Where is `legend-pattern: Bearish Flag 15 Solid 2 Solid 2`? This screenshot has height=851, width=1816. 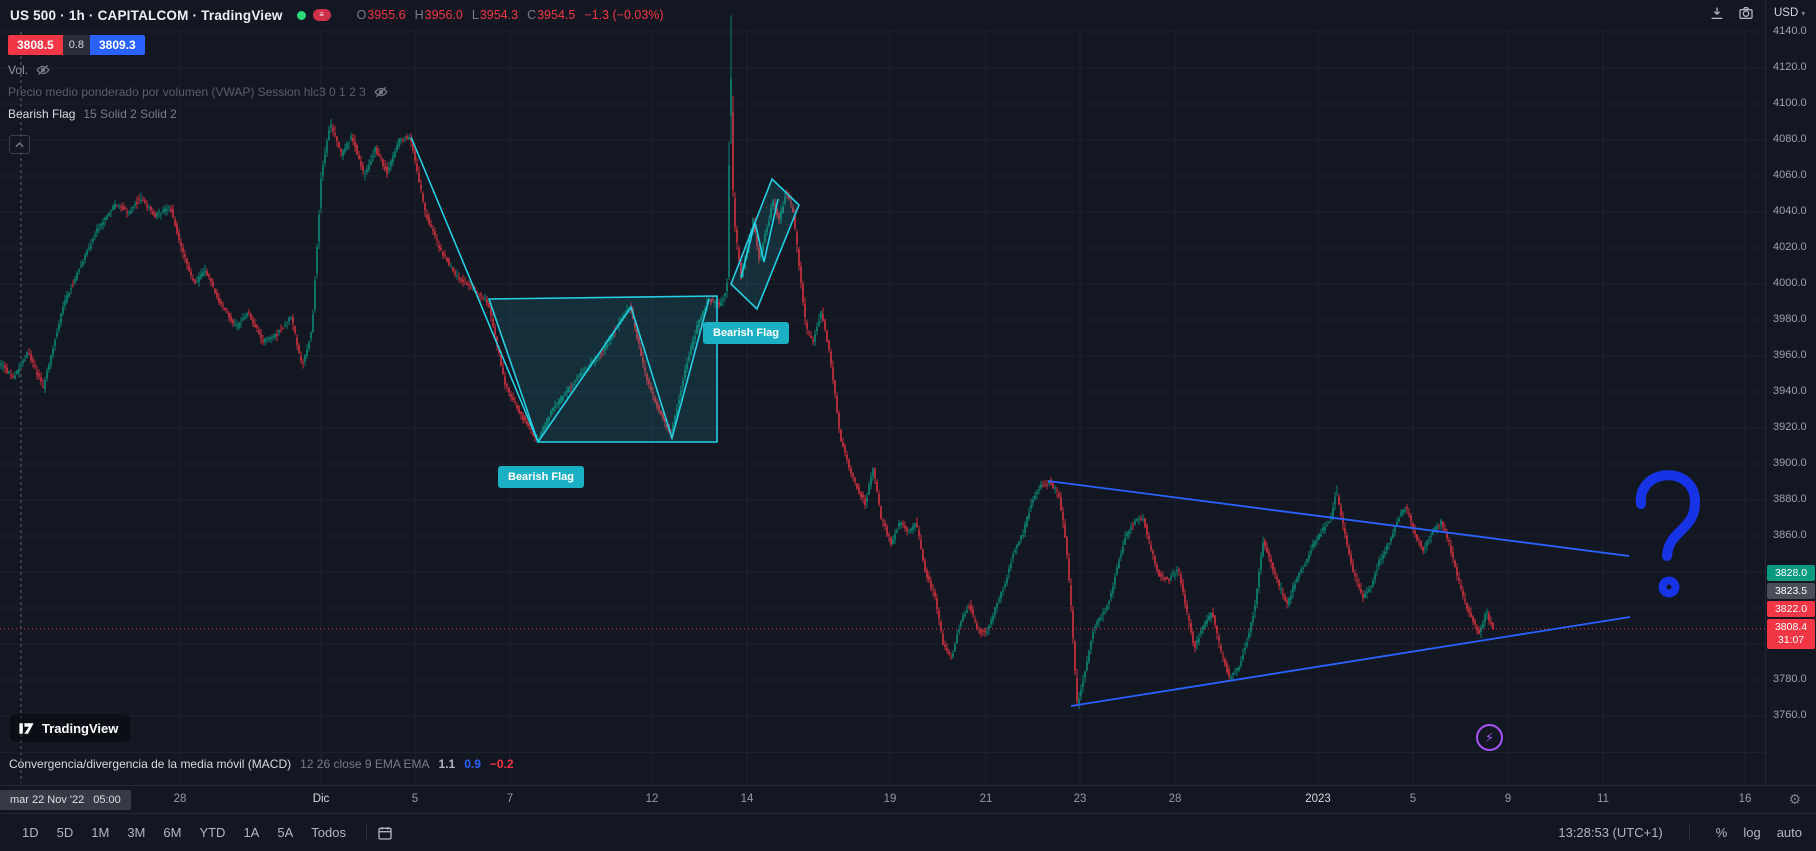 legend-pattern: Bearish Flag 15 Solid 2 Solid 2 is located at coordinates (92, 114).